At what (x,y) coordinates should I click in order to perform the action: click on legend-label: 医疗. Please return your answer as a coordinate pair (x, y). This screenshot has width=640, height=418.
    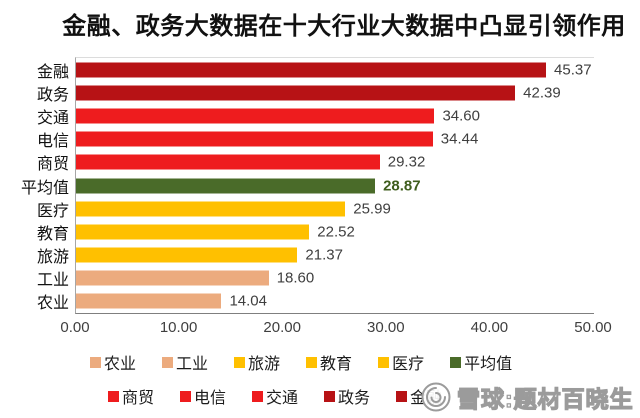
    Looking at the image, I should click on (408, 364).